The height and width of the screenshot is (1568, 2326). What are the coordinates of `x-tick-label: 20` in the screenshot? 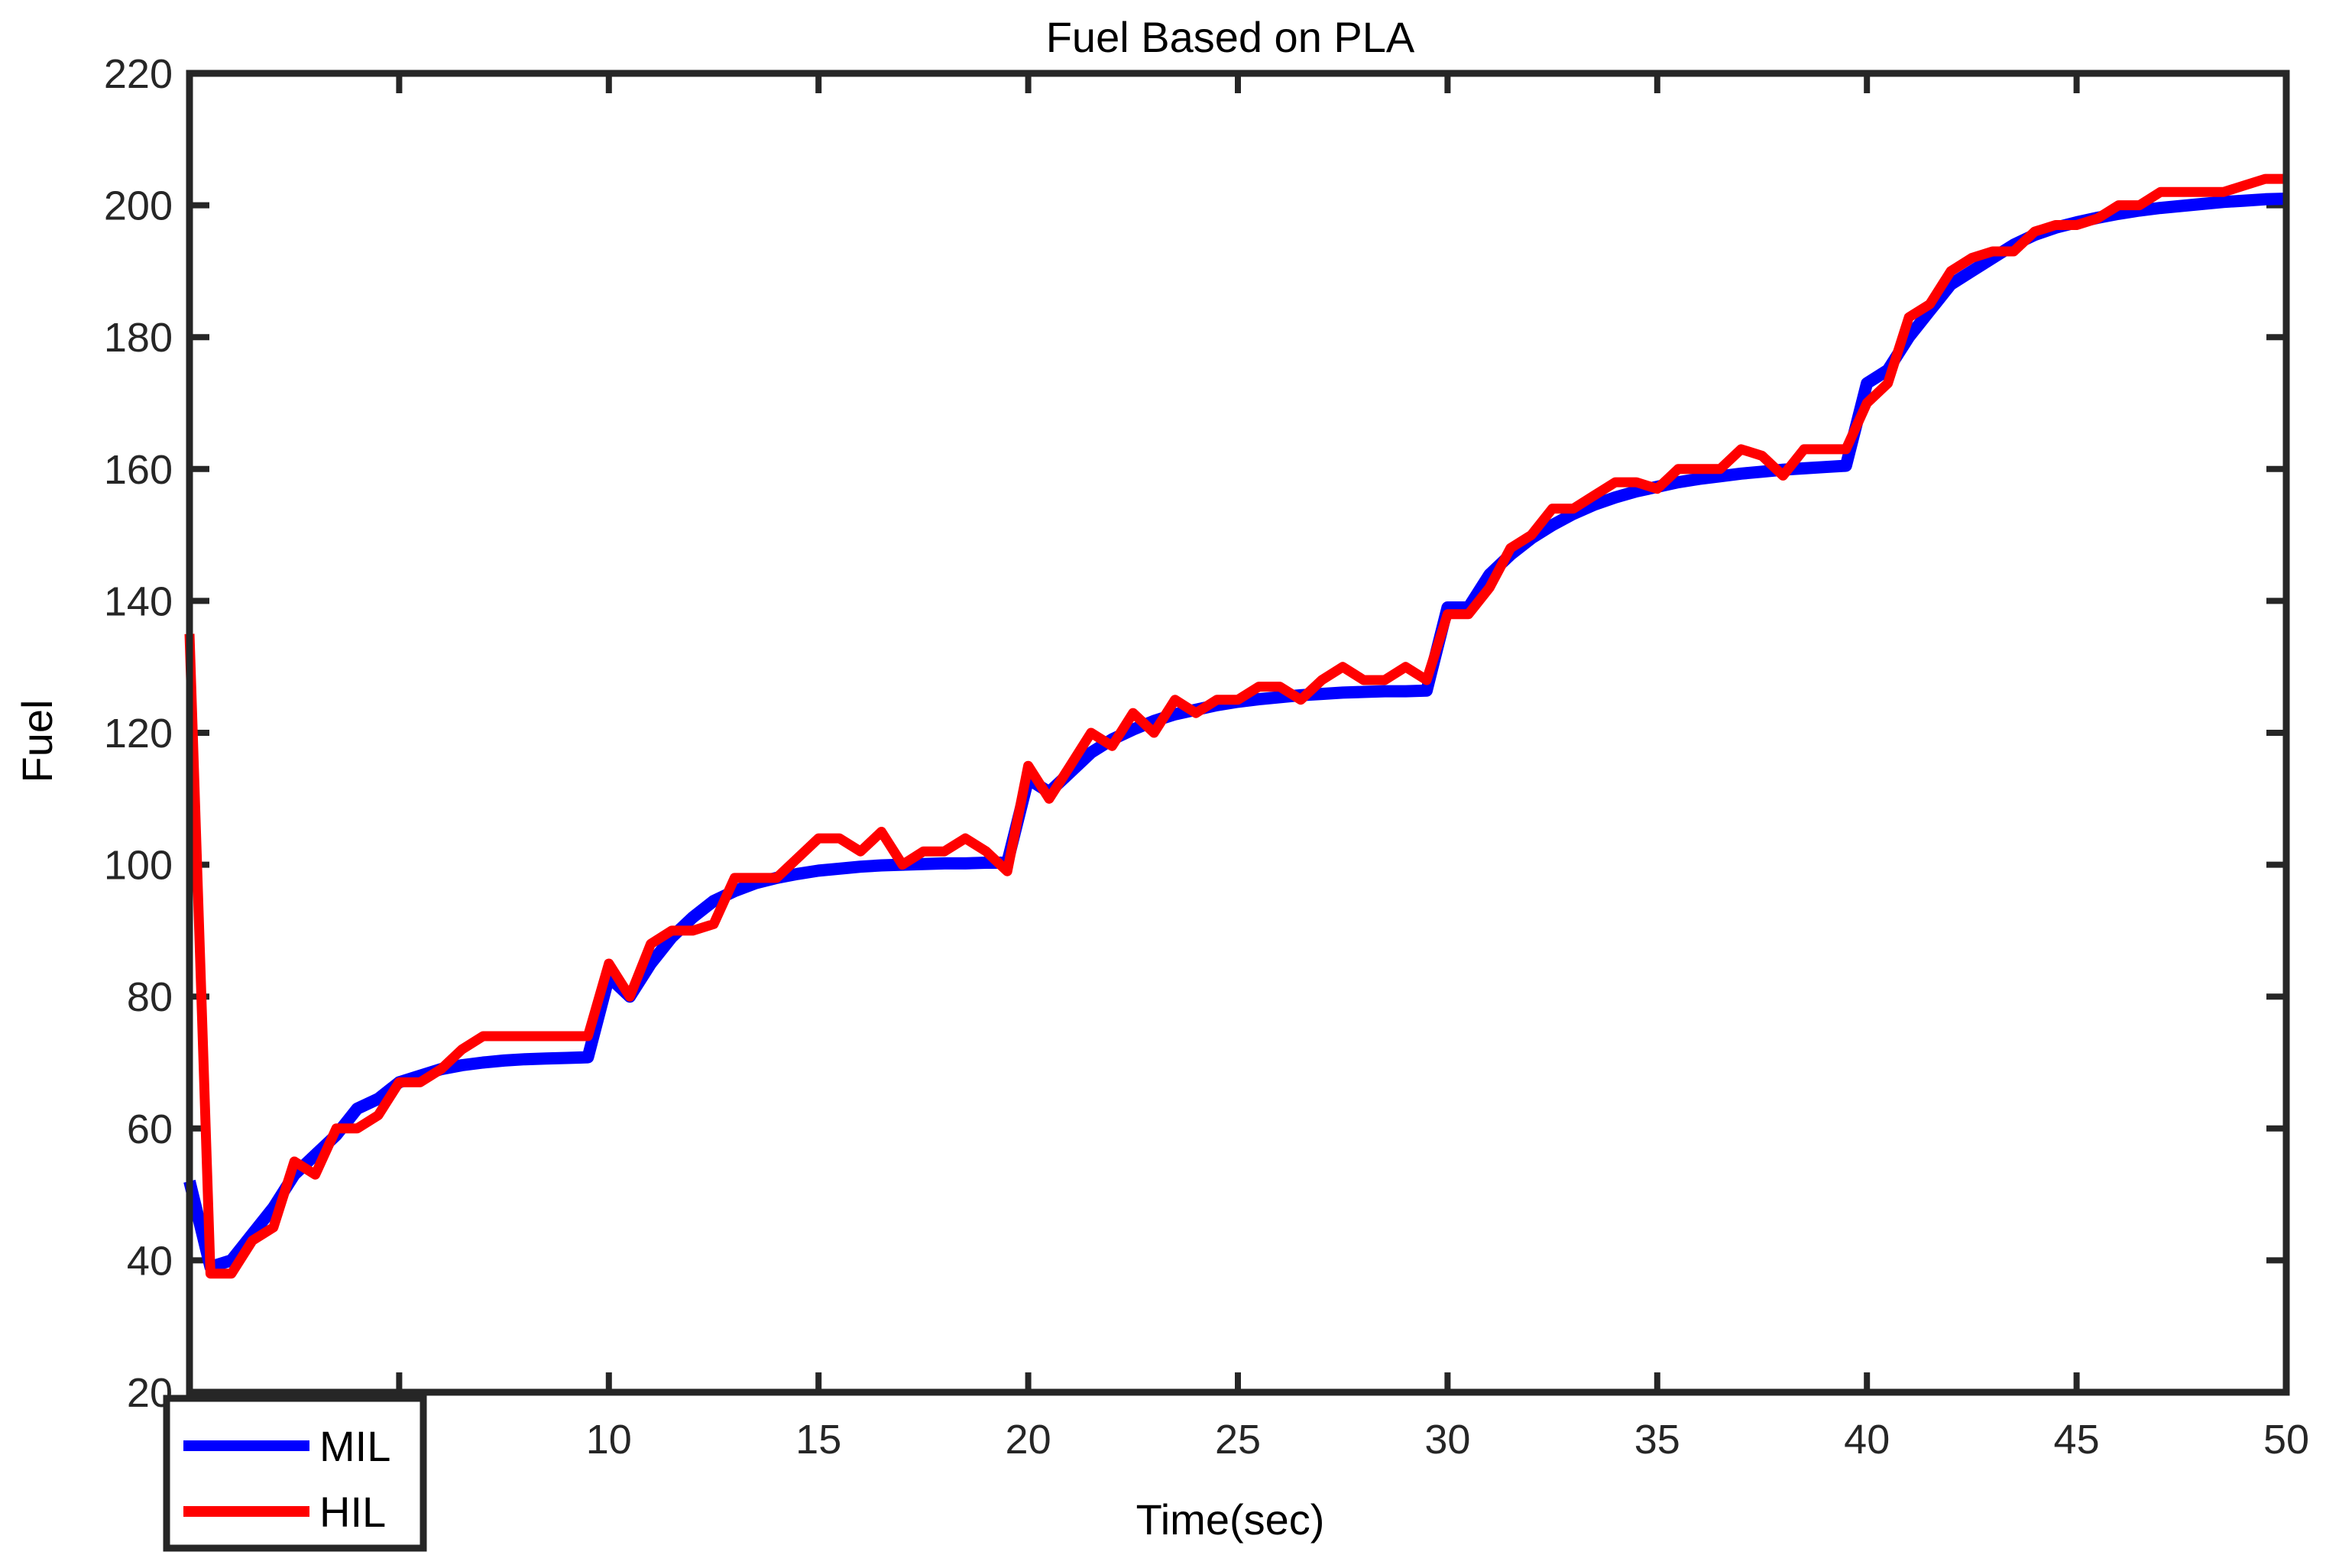 It's located at (1028, 1440).